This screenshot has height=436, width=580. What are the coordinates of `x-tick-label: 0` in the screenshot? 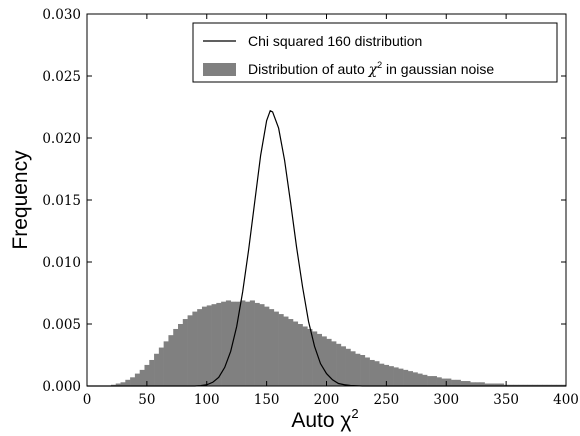 It's located at (87, 400).